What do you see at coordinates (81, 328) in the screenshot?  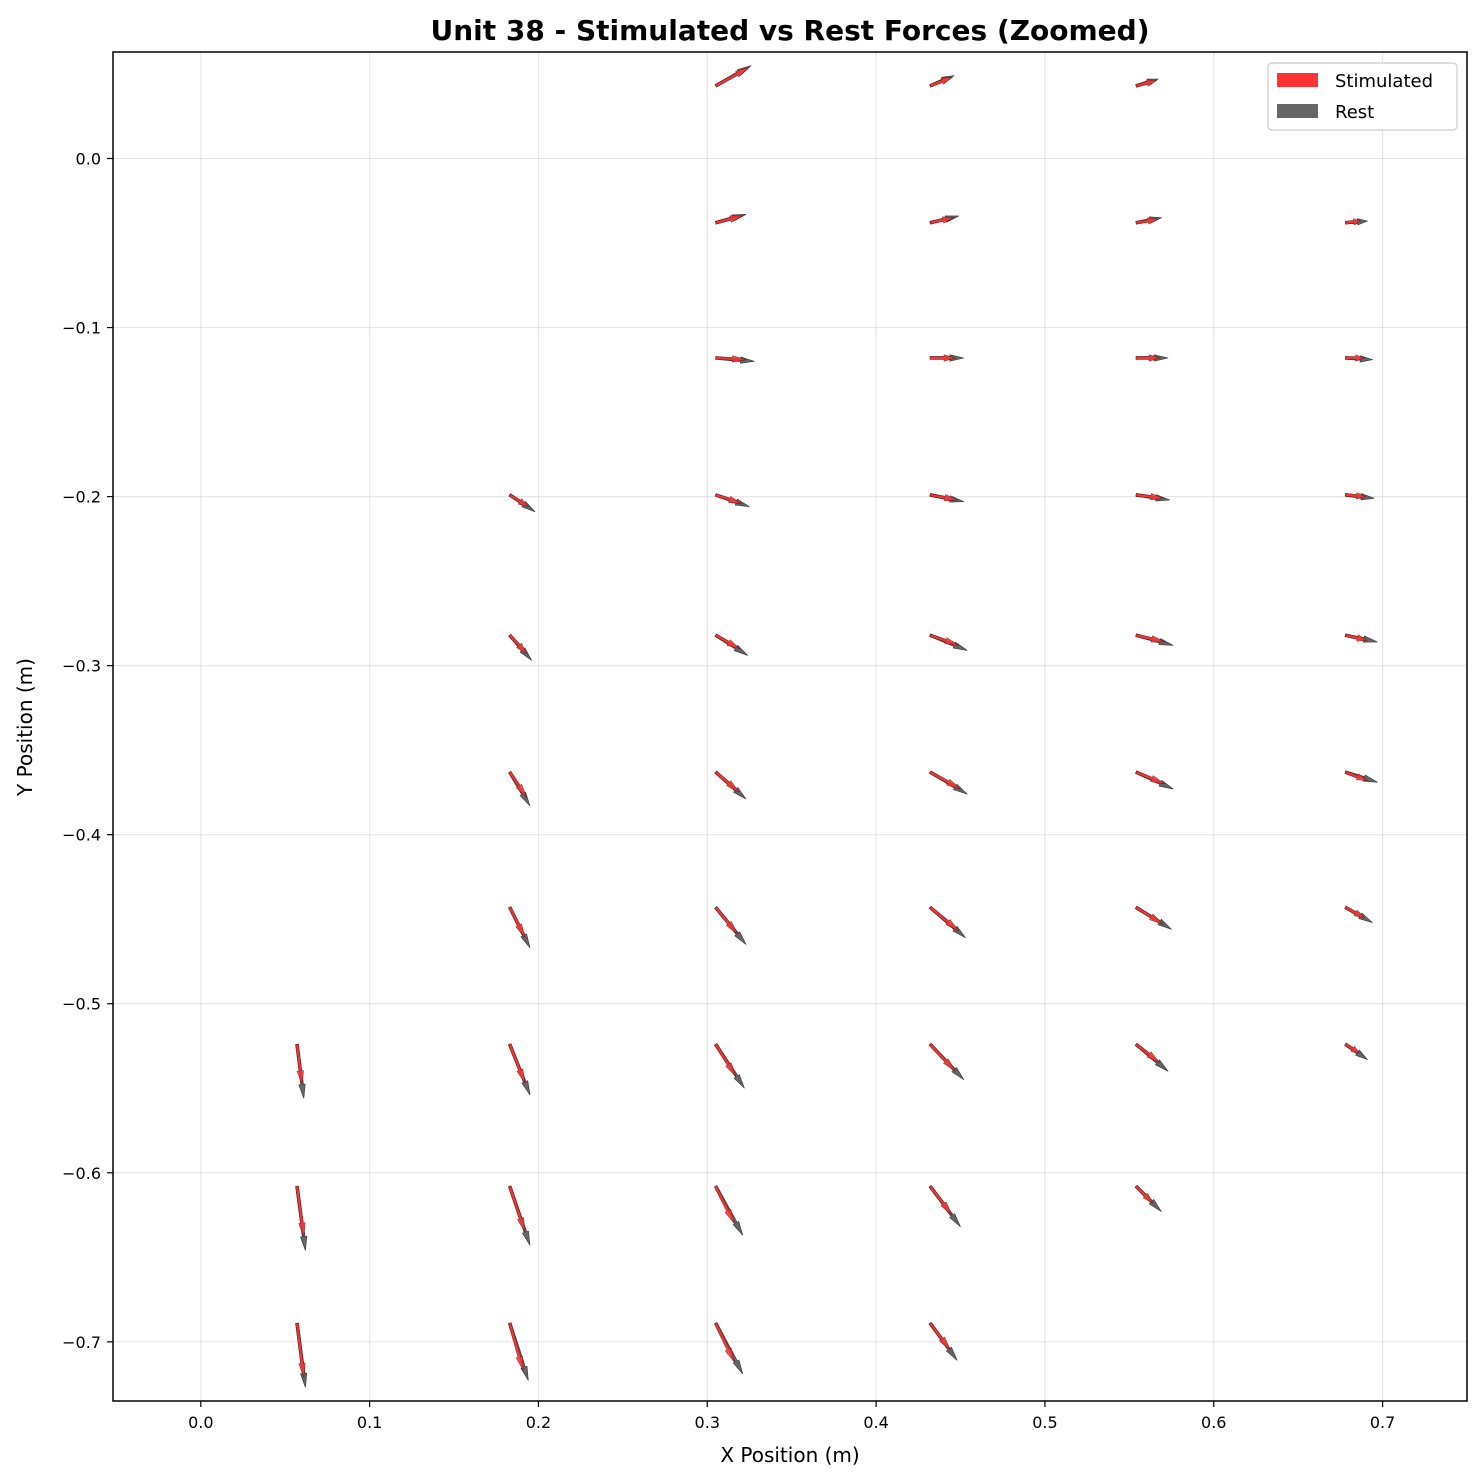 I see `y-tick-label: −0.1` at bounding box center [81, 328].